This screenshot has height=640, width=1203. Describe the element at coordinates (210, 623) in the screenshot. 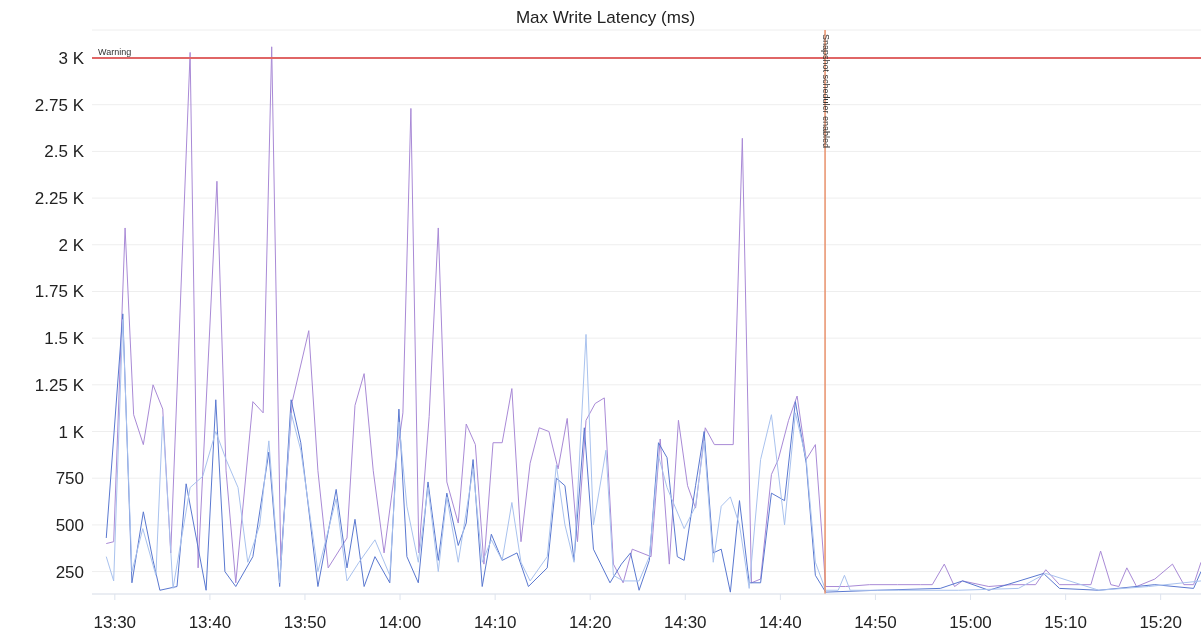

I see `x-tick-label: 13:40` at that location.